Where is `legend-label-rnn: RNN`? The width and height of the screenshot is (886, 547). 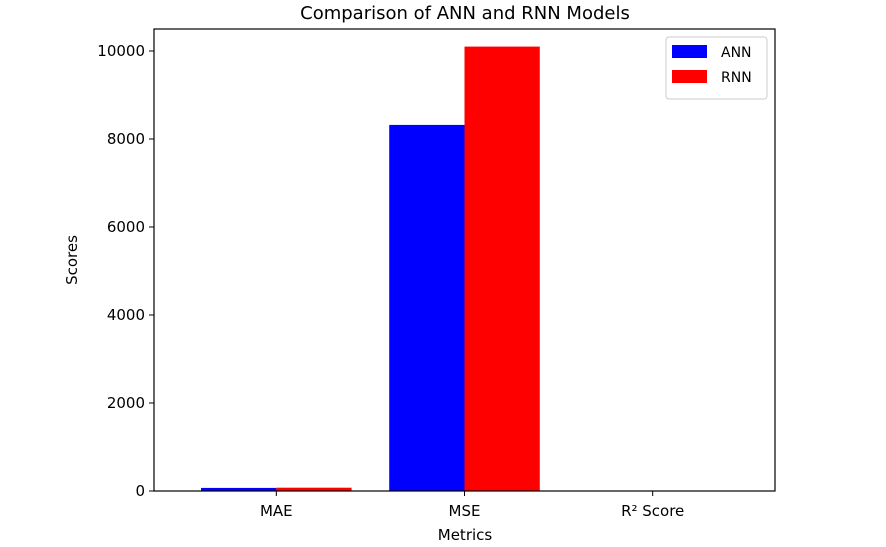
legend-label-rnn: RNN is located at coordinates (736, 78).